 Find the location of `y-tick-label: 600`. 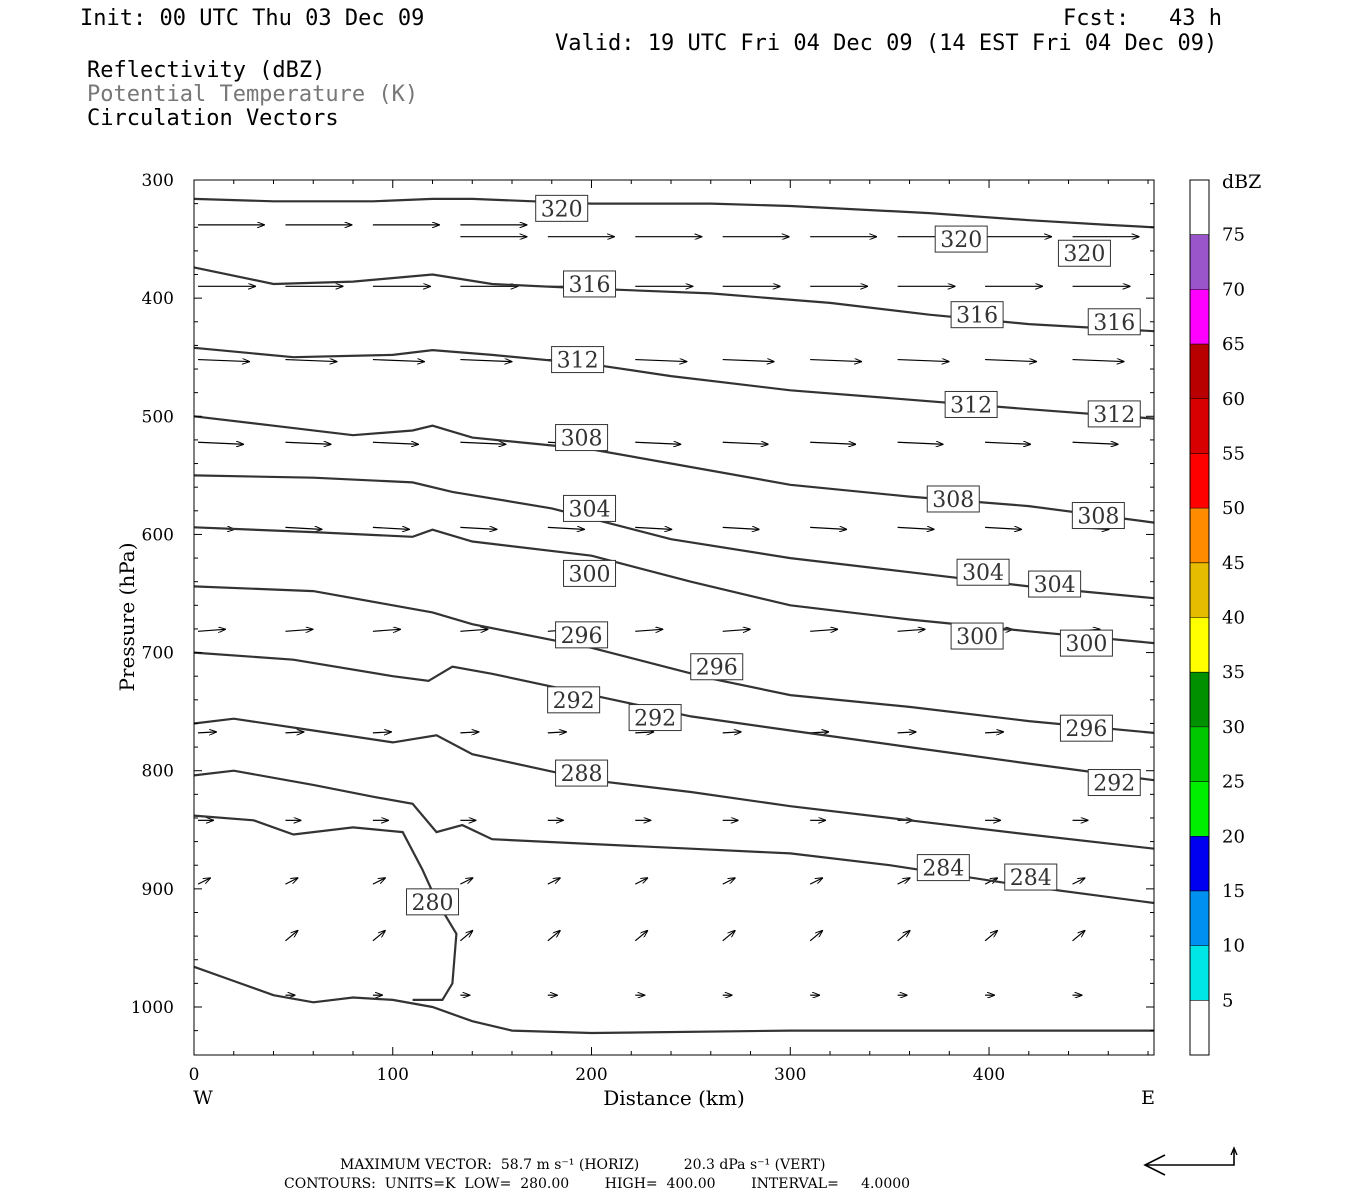

y-tick-label: 600 is located at coordinates (158, 535).